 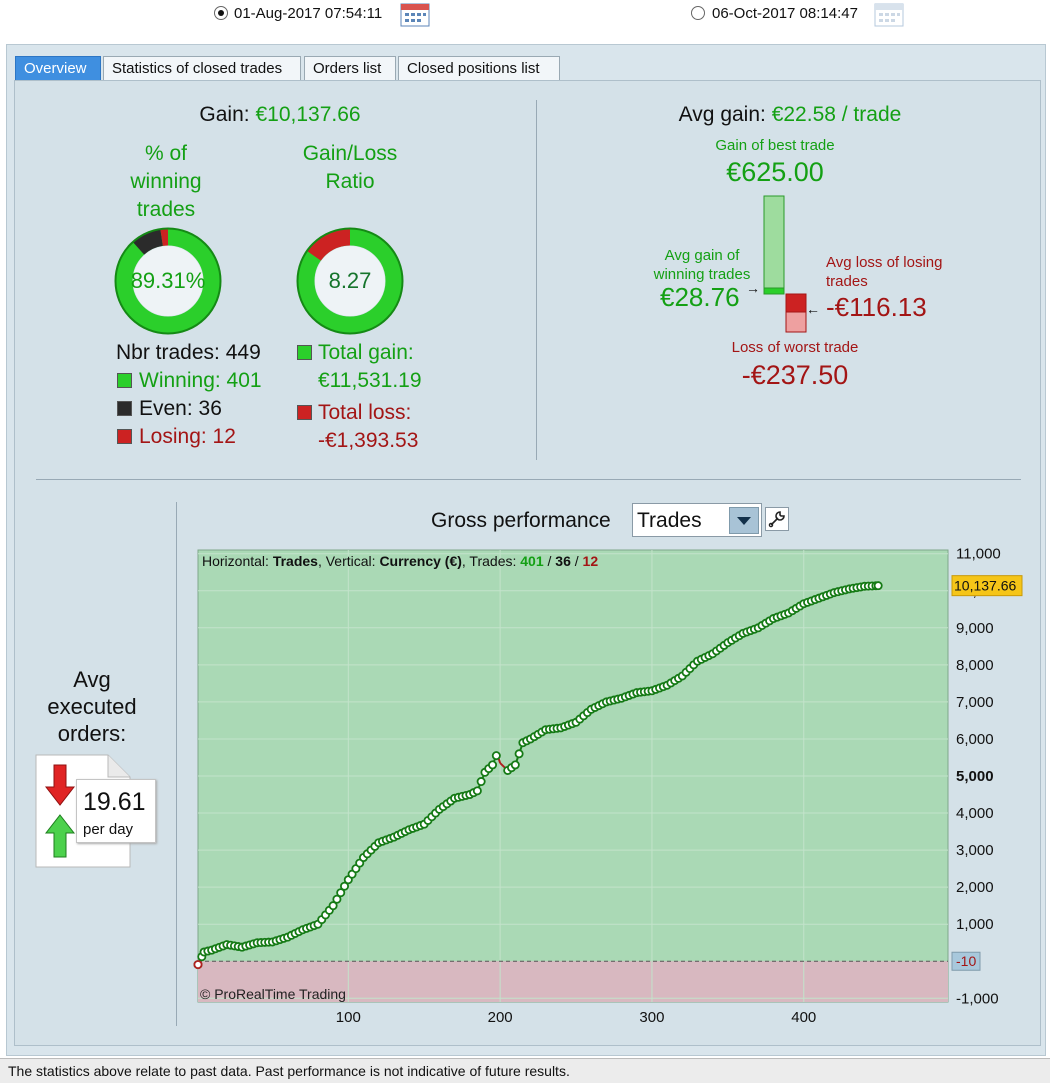 What do you see at coordinates (365, 412) in the screenshot?
I see `total-loss-label: Total loss:` at bounding box center [365, 412].